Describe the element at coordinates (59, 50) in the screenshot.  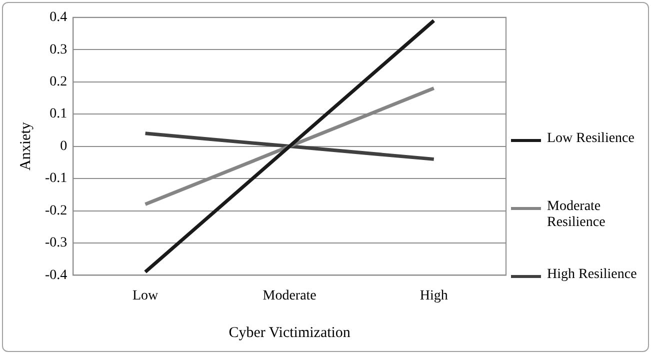
I see `y-tick-label: 0.3` at that location.